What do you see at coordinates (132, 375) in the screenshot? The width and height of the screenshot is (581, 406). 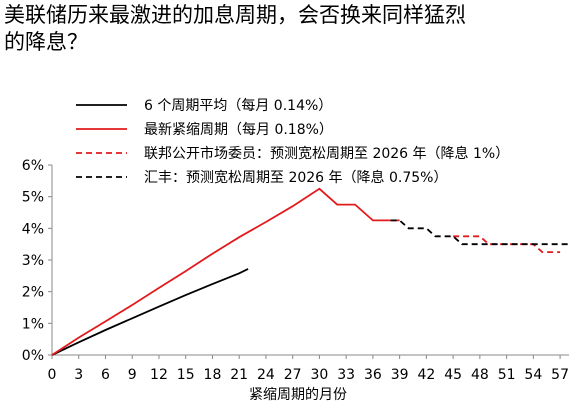 I see `x-tick-label: 9` at bounding box center [132, 375].